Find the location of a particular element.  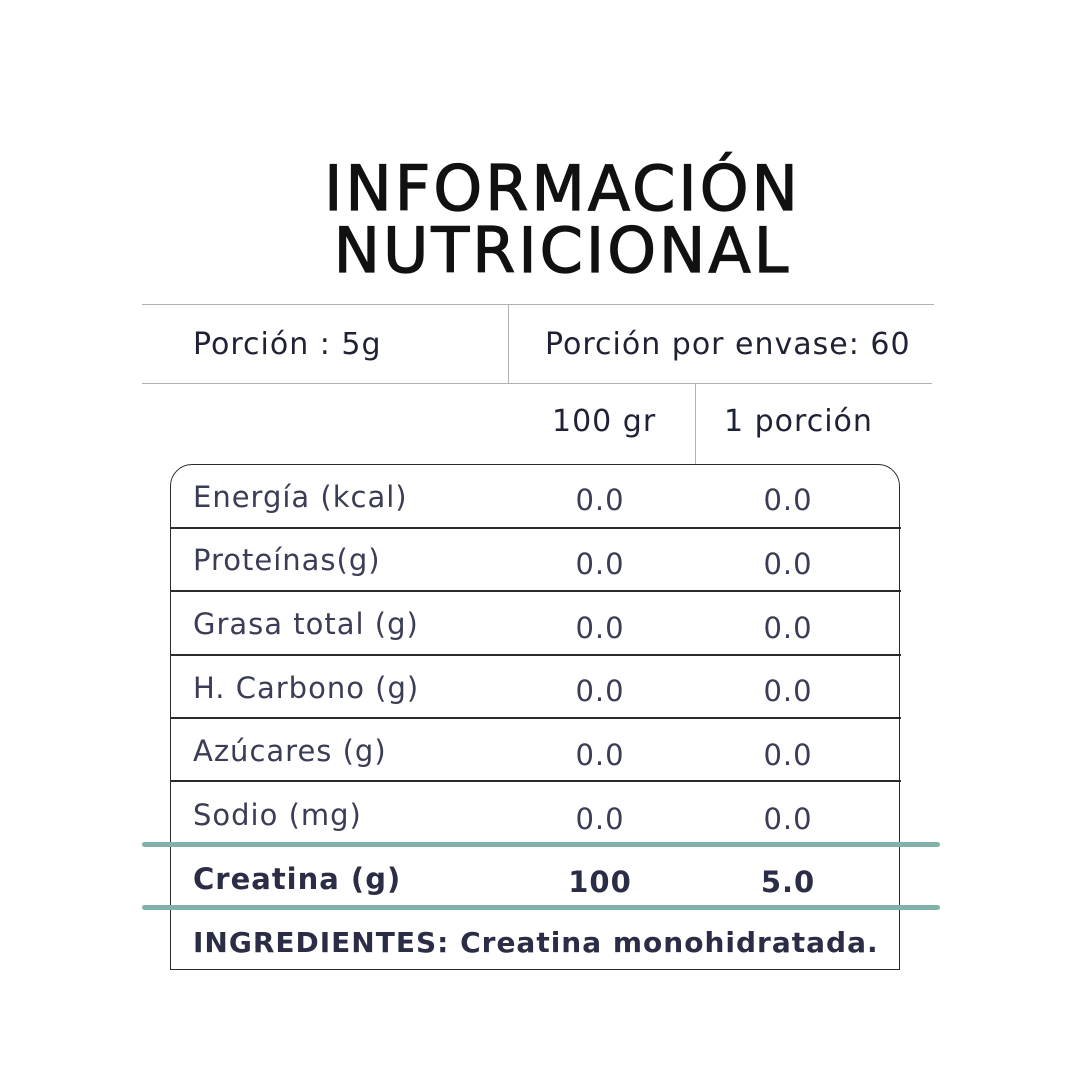

row-value-sodium-100g: 0.0 is located at coordinates (600, 819).